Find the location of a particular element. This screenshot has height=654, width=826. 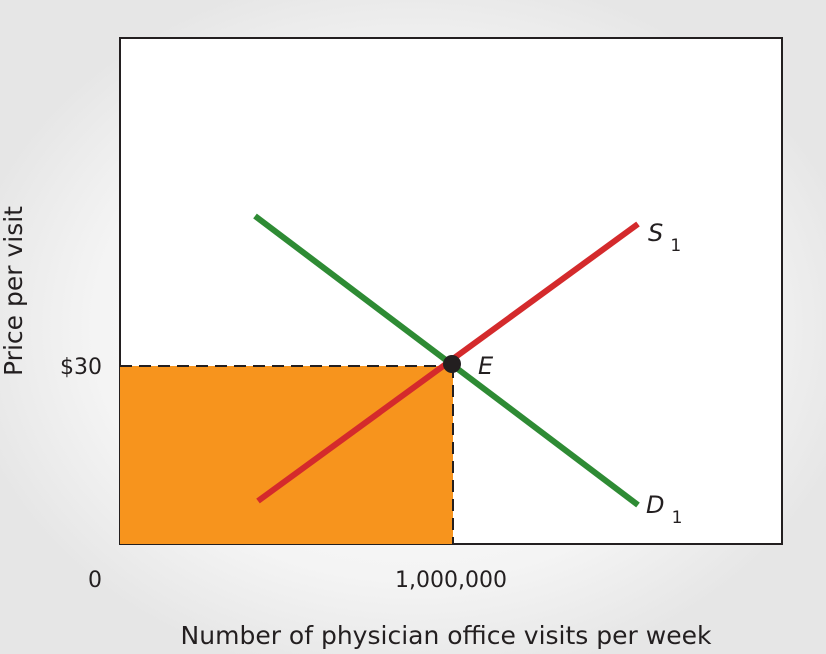

y-axis-title: Price per visit is located at coordinates (14, 291).